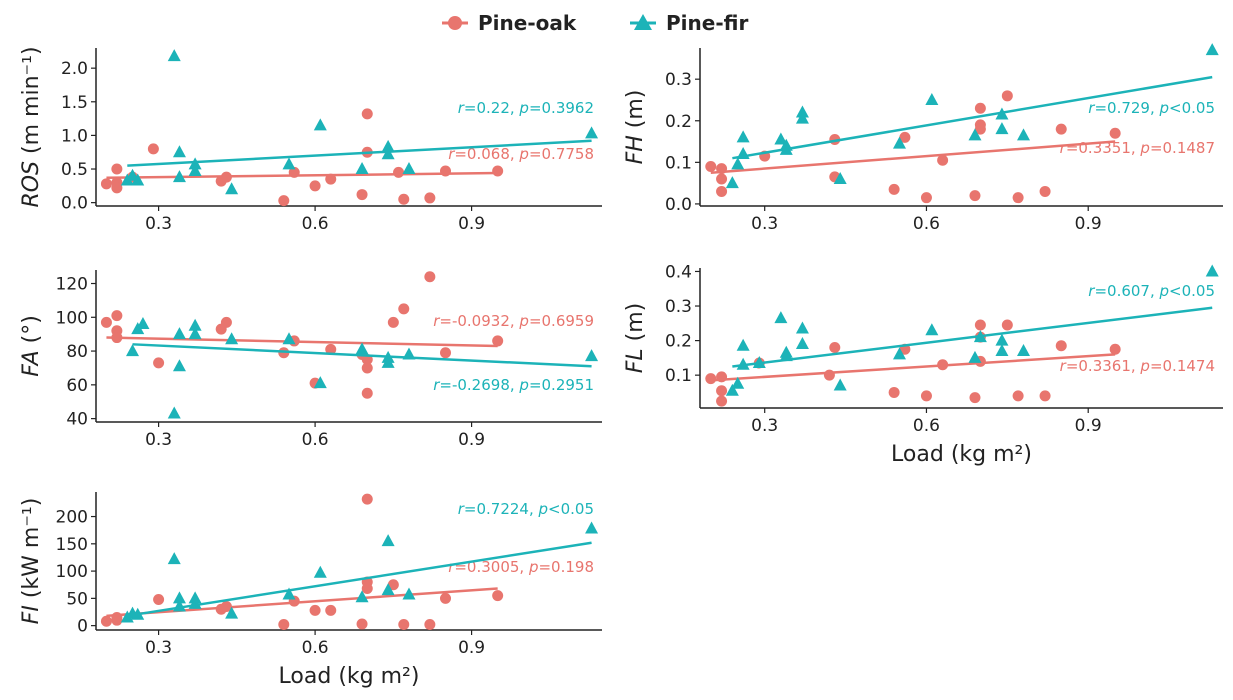 The image size is (1233, 700). What do you see at coordinates (526, 509) in the screenshot?
I see `correlation-annotation: r=0.7224, p<0.05` at bounding box center [526, 509].